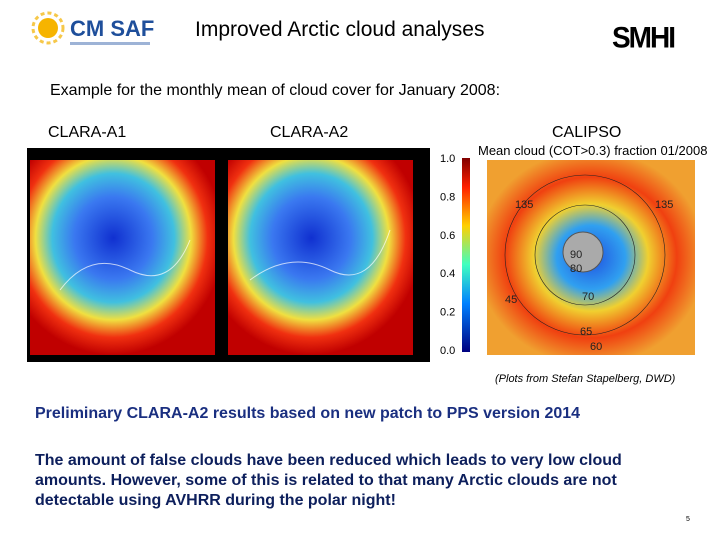 The width and height of the screenshot is (720, 540). Describe the element at coordinates (447, 236) in the screenshot. I see `colorbar-tick-label: 0.6` at that location.